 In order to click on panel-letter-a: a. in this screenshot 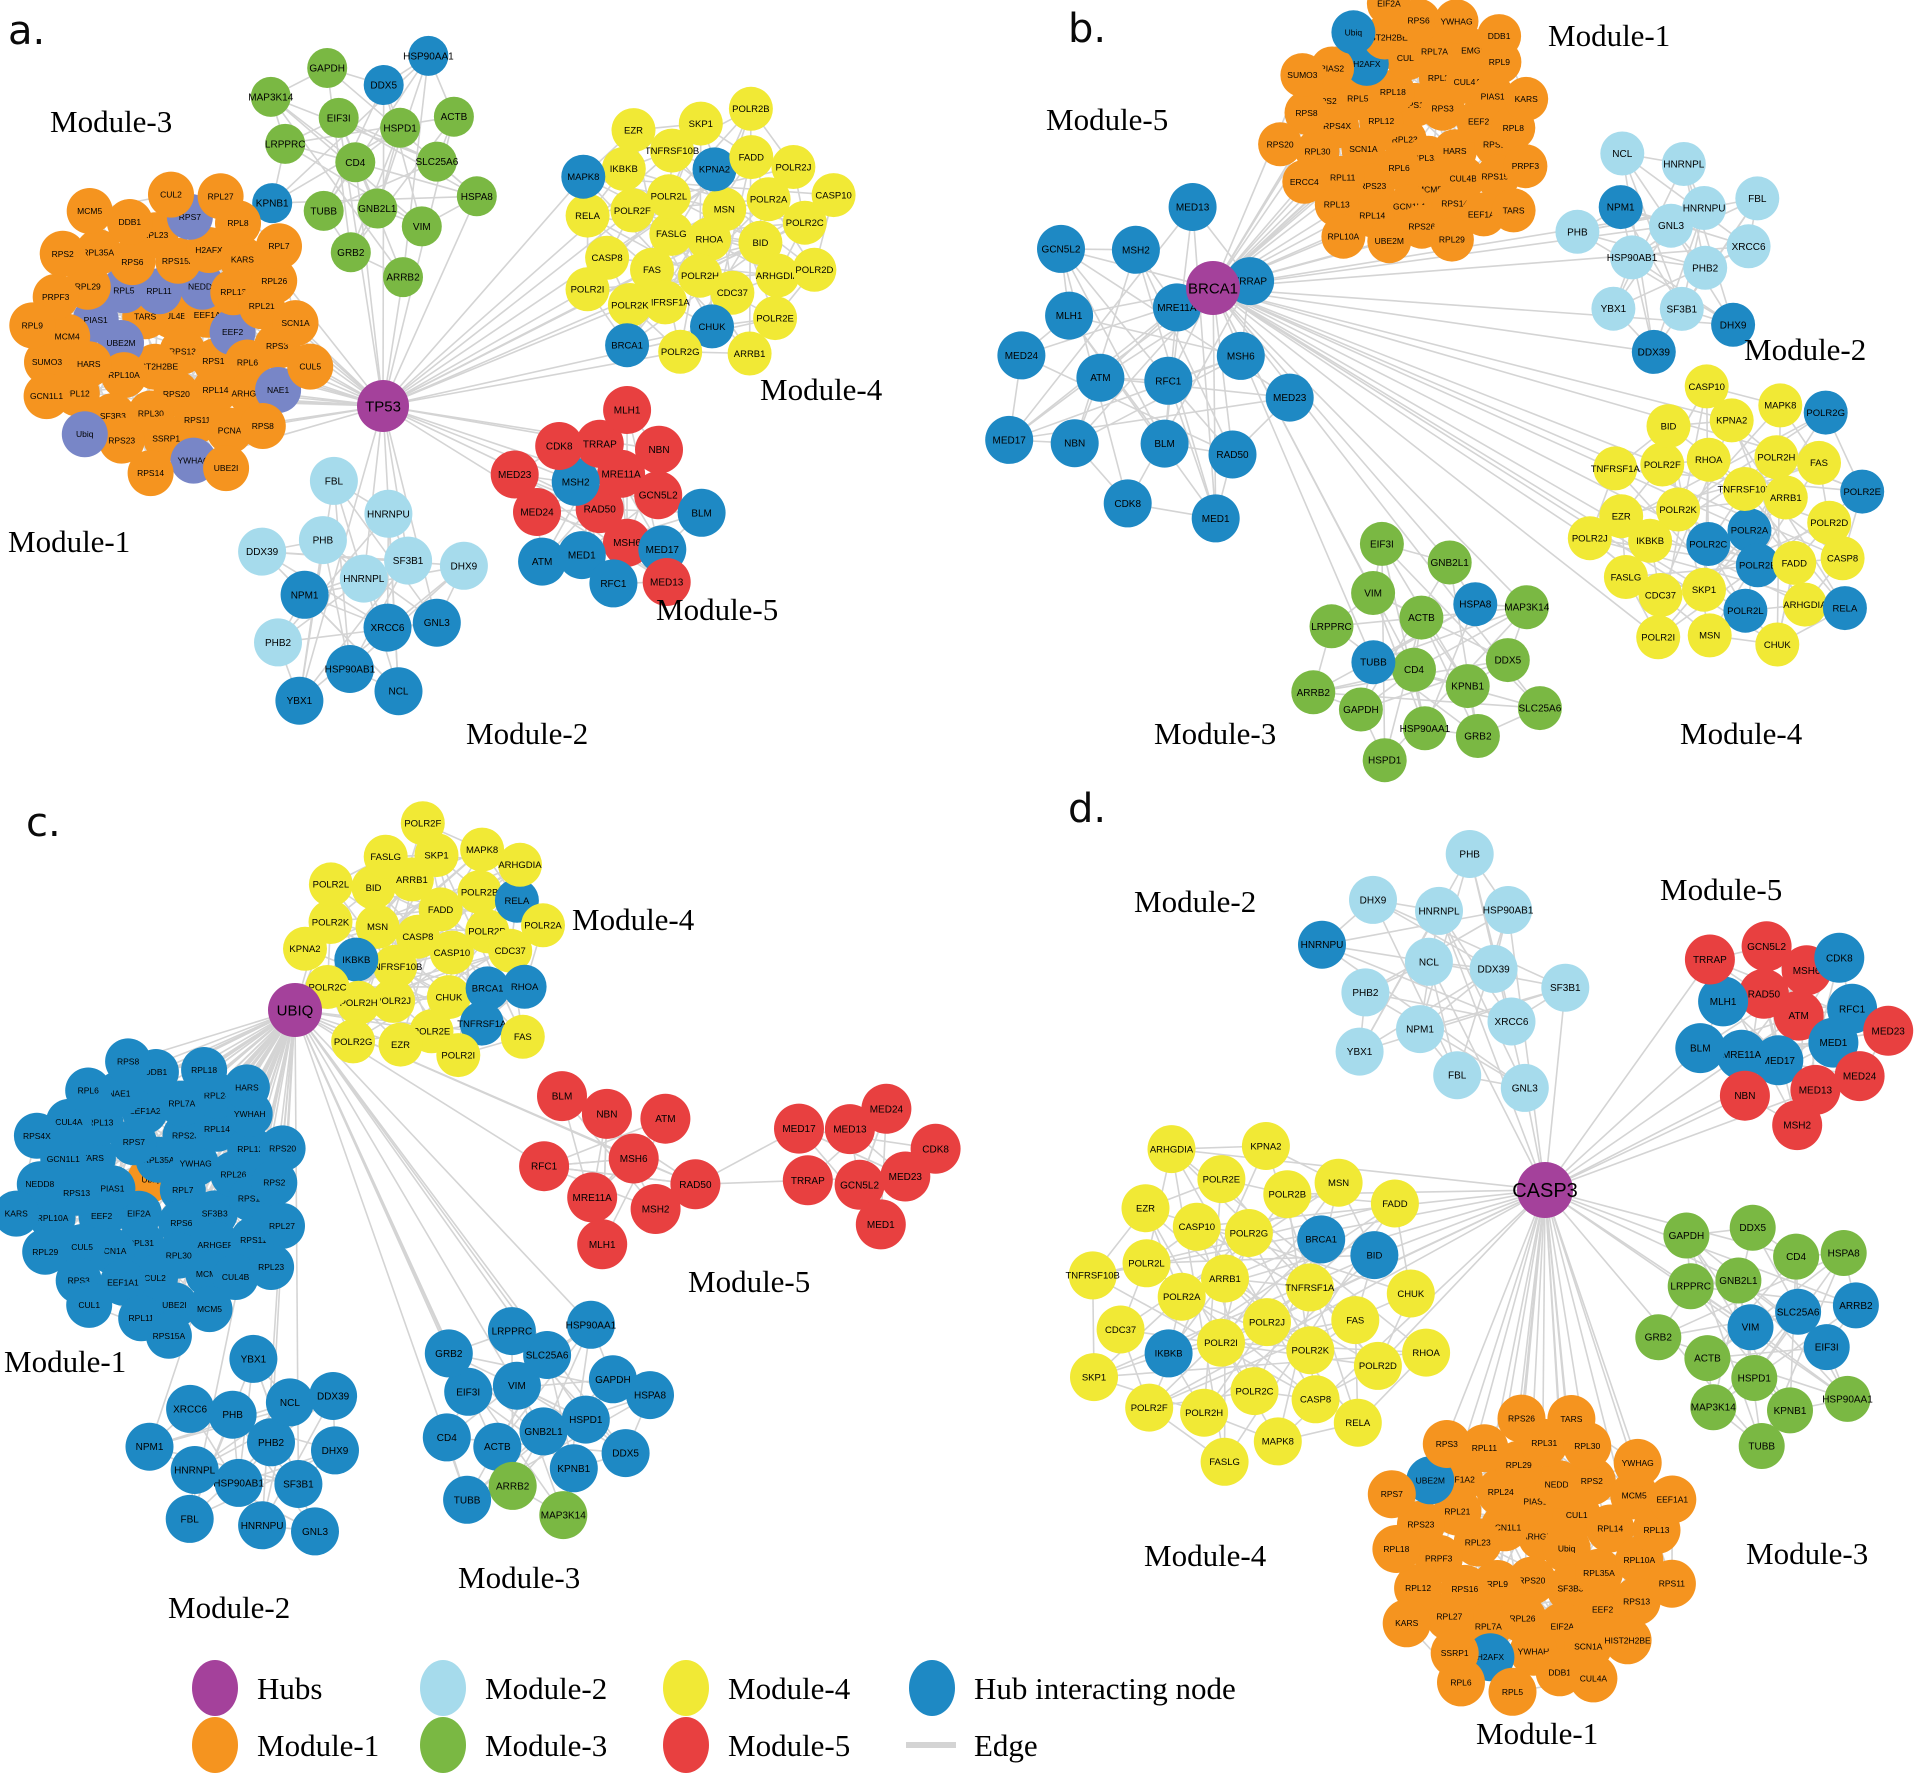, I will do `click(26, 31)`.